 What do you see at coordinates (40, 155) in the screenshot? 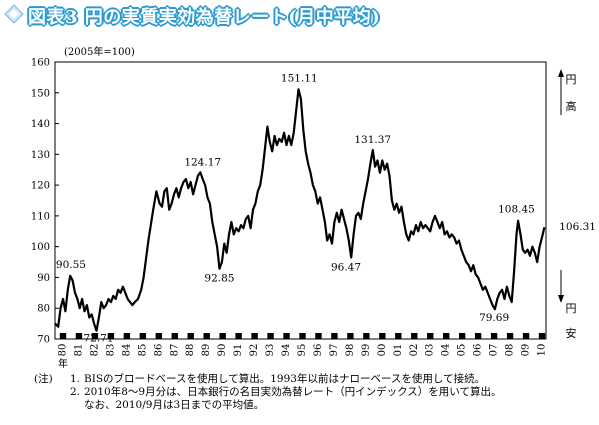
I see `y-tick-label: 130` at bounding box center [40, 155].